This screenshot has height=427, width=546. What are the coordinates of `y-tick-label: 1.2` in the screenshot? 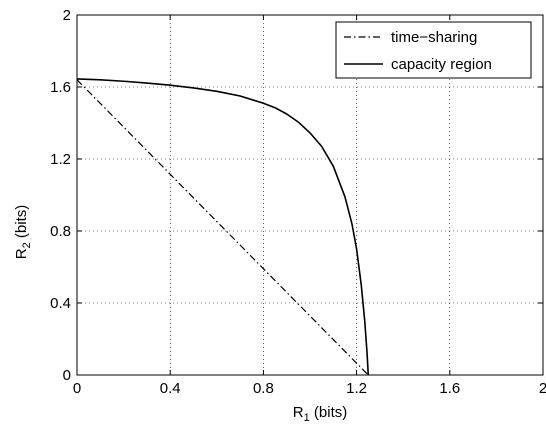 It's located at (60, 159).